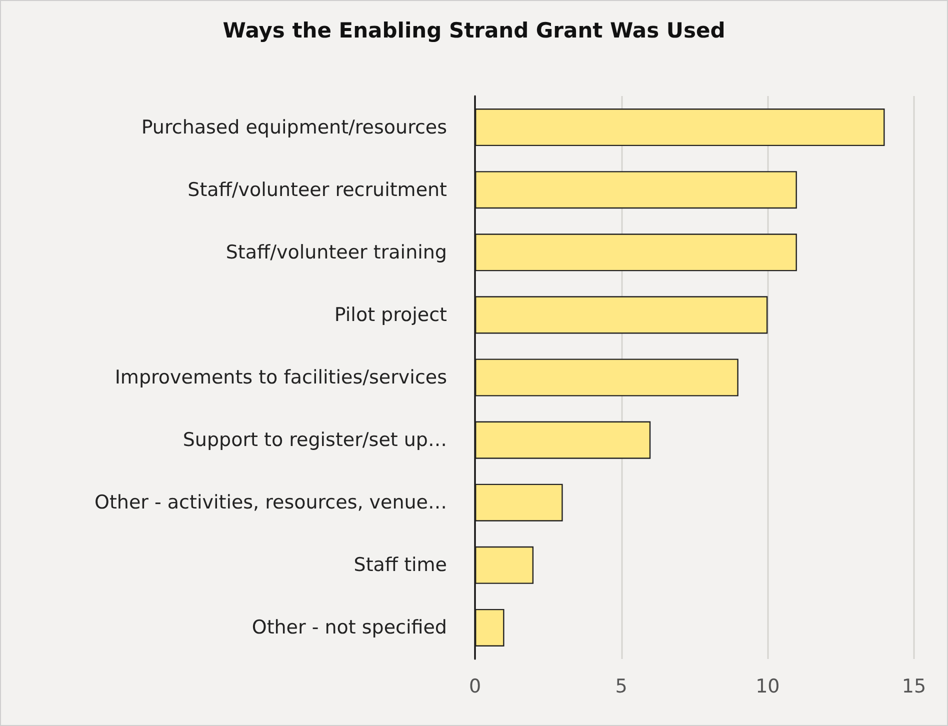 This screenshot has height=726, width=948. What do you see at coordinates (914, 687) in the screenshot?
I see `x-tick-label: 15` at bounding box center [914, 687].